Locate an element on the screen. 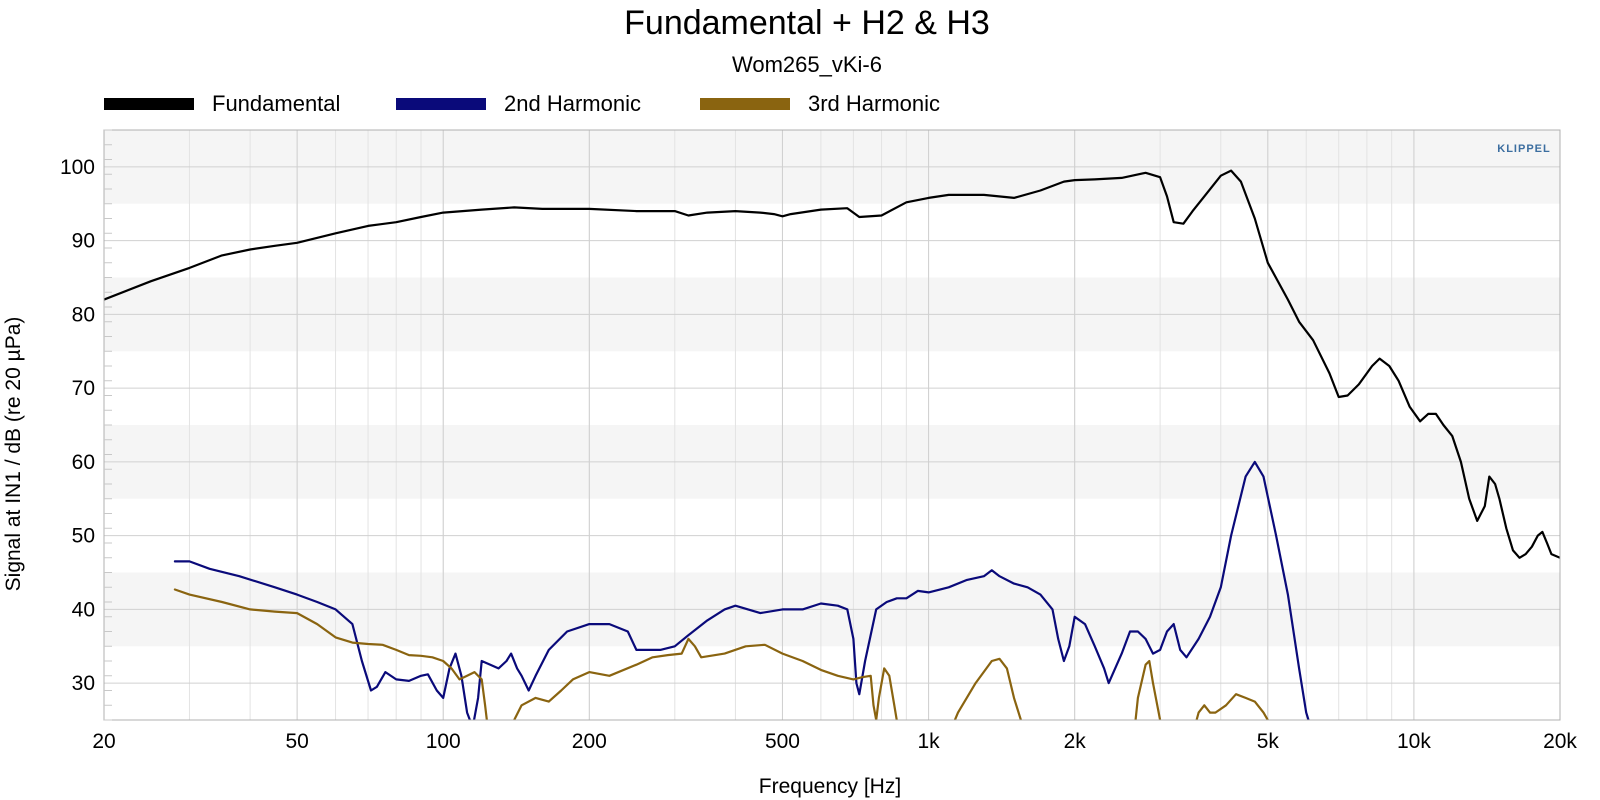  chart-title: Fundamental + H2 & H3 is located at coordinates (807, 23).